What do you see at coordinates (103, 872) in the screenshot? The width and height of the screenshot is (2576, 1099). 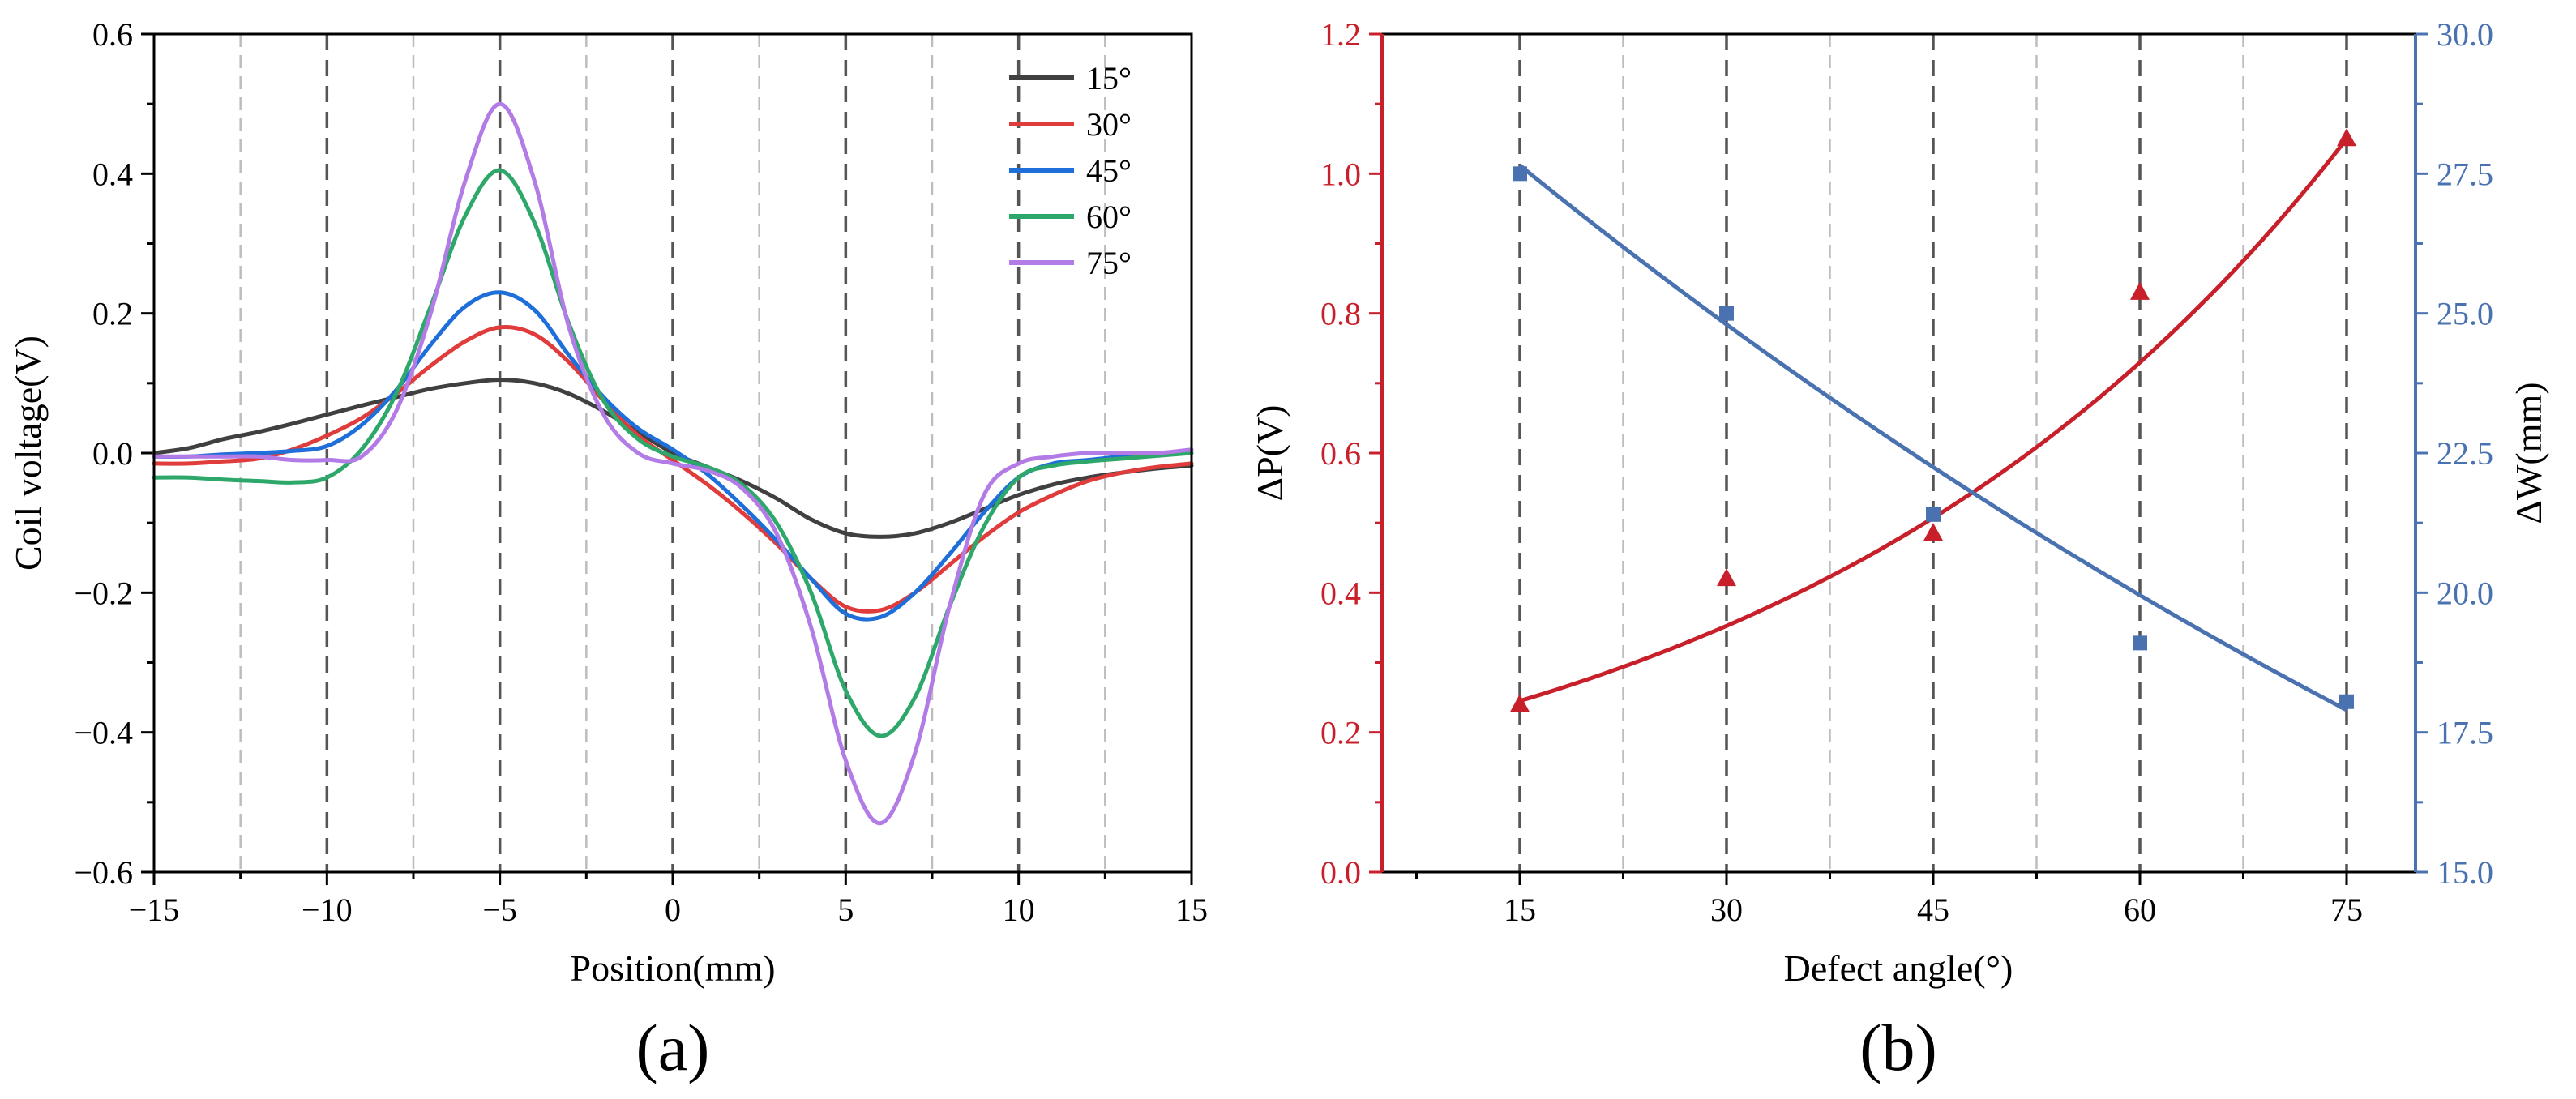 I see `a-y-tick-label: −0.6` at bounding box center [103, 872].